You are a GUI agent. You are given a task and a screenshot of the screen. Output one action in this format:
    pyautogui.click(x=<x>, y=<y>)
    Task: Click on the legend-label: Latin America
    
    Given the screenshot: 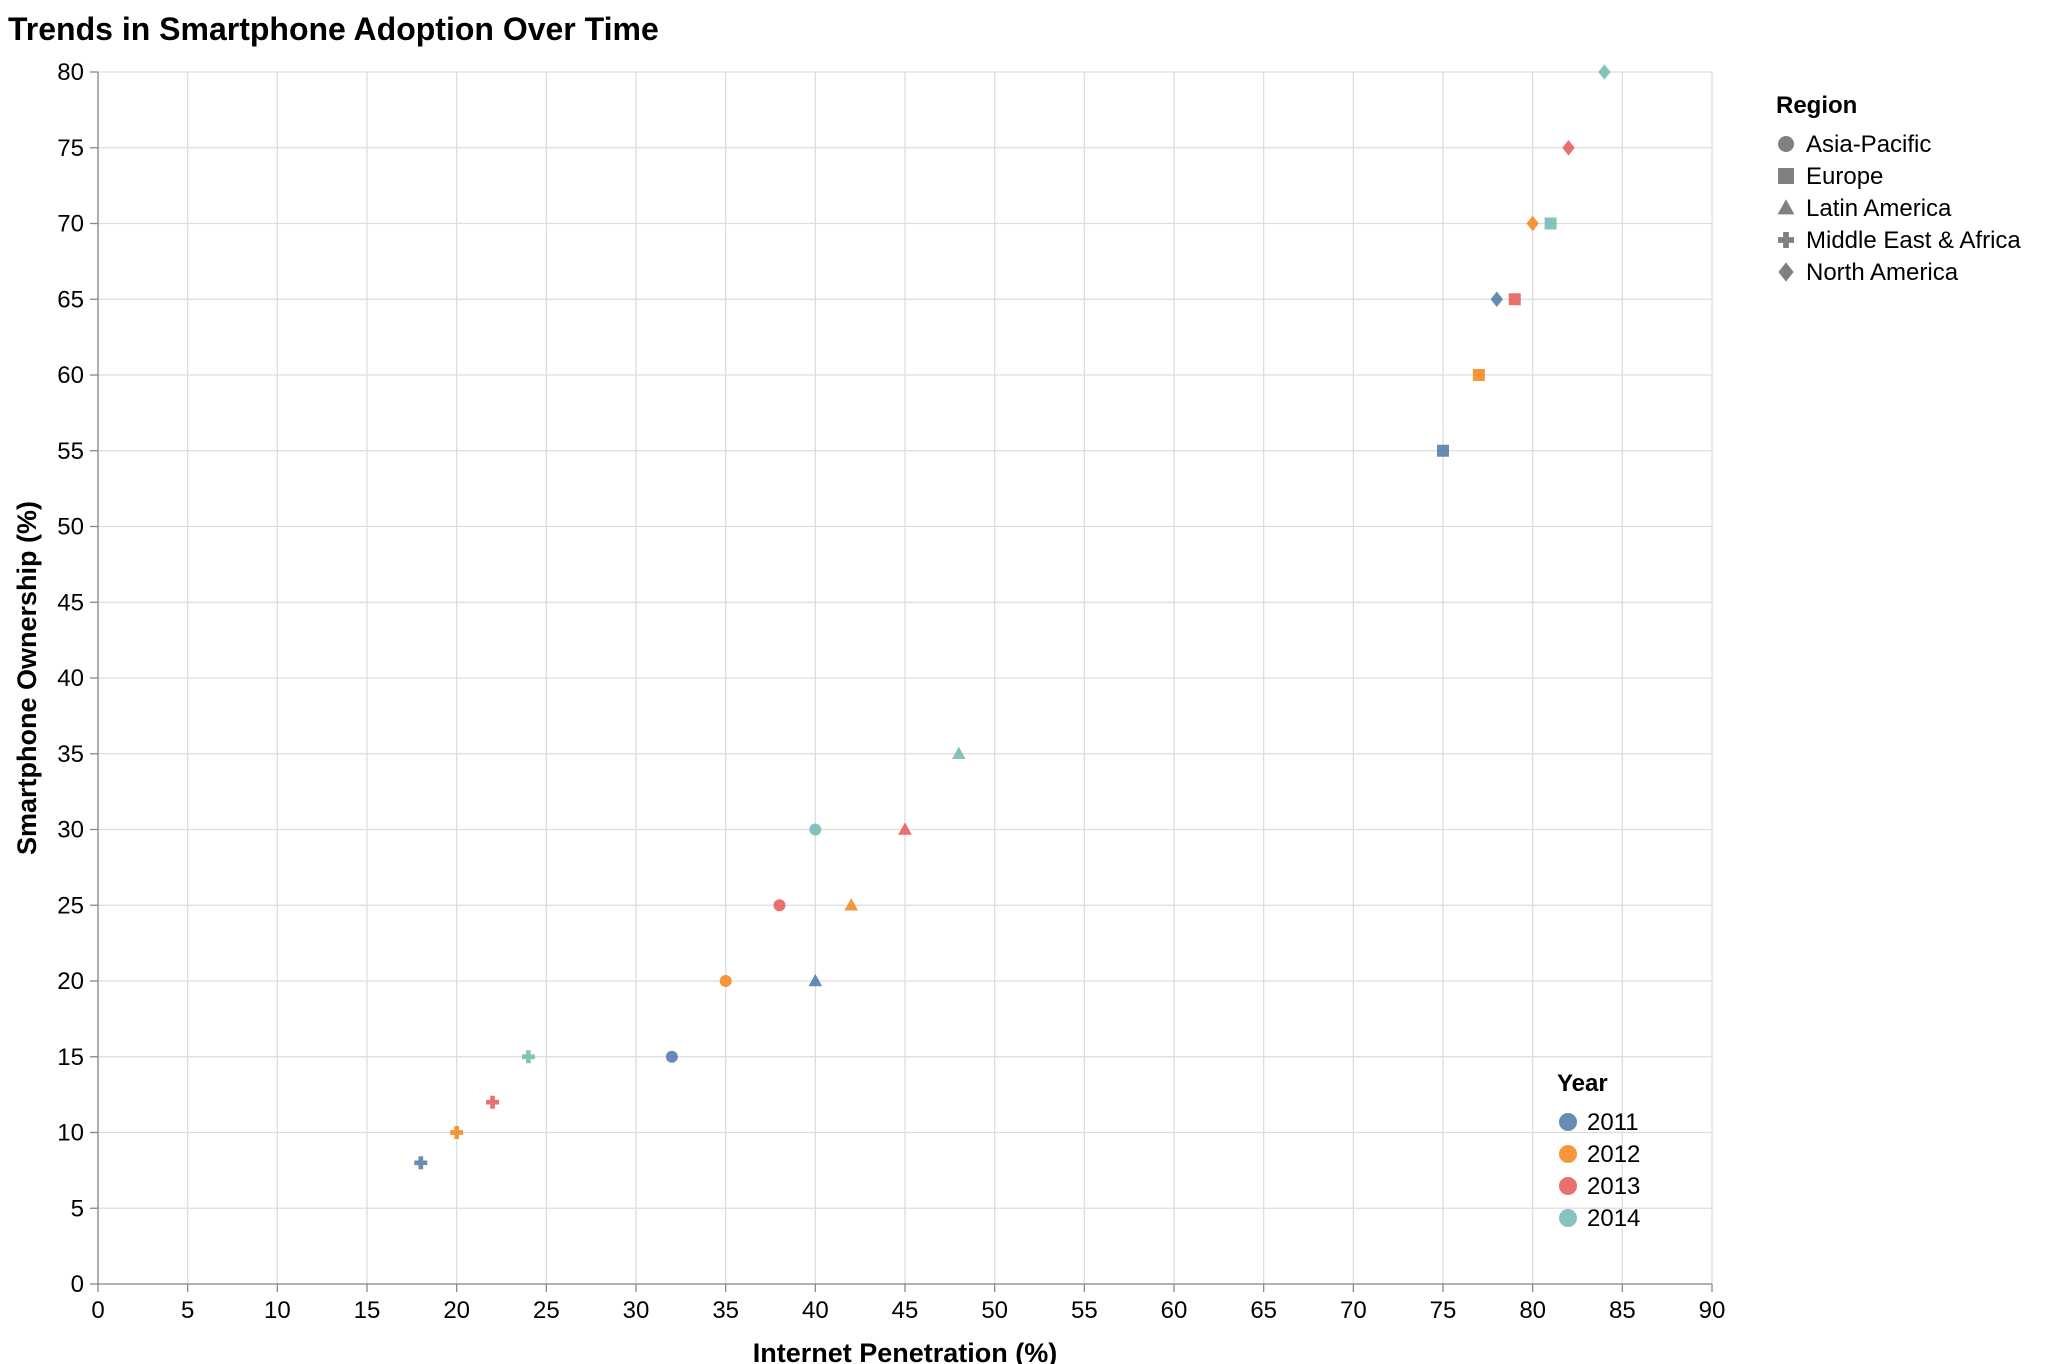 What is the action you would take?
    pyautogui.click(x=1879, y=208)
    